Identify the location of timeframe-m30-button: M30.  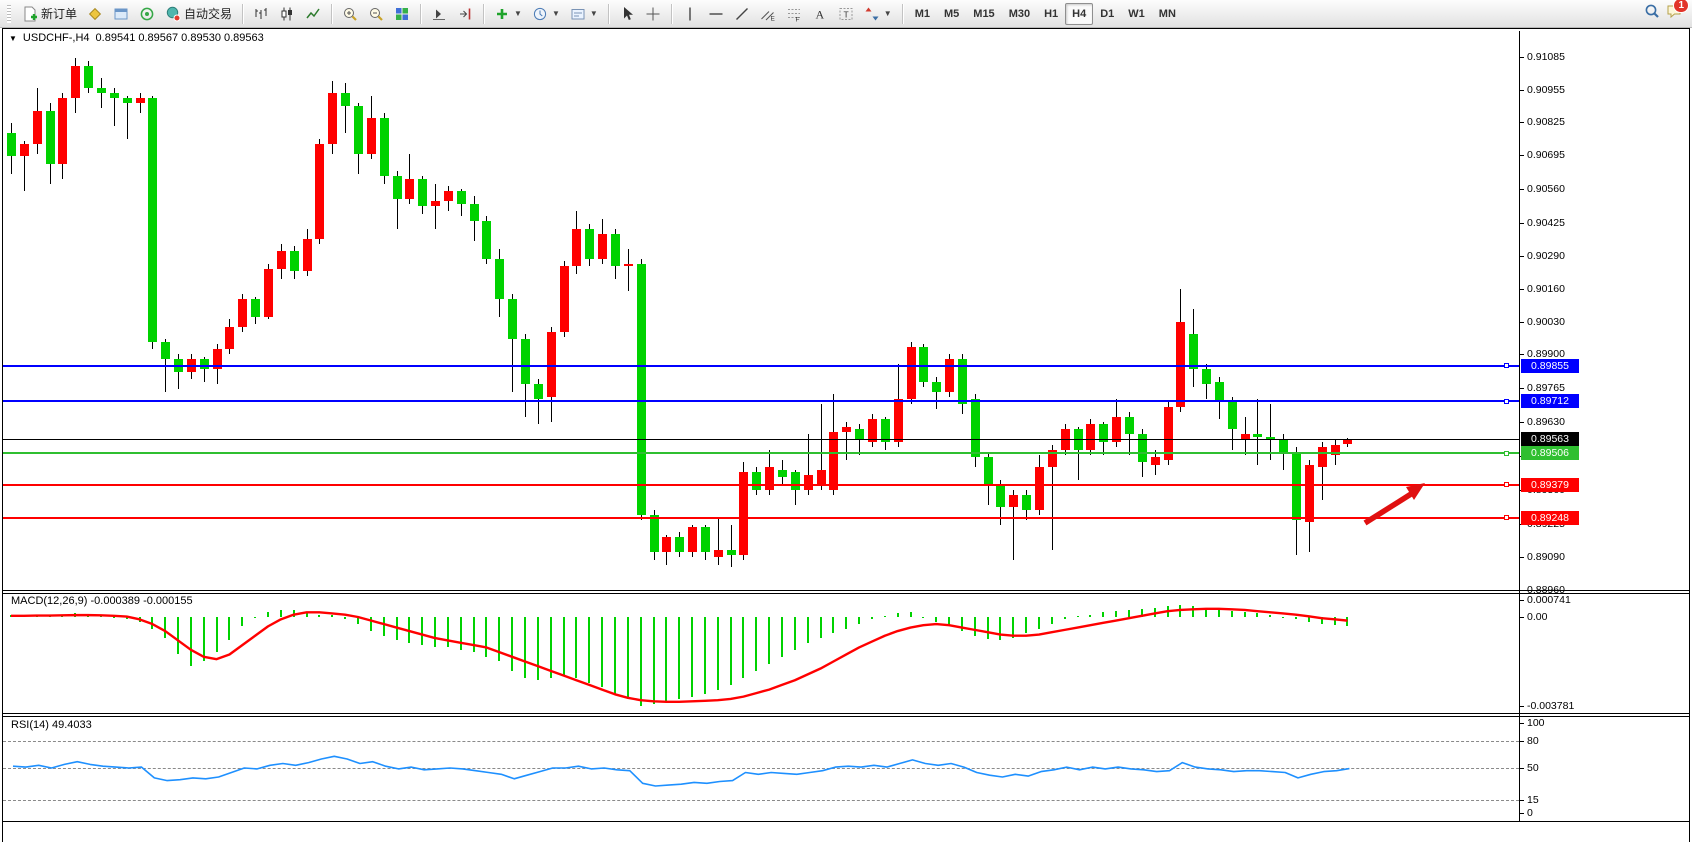
(1019, 13).